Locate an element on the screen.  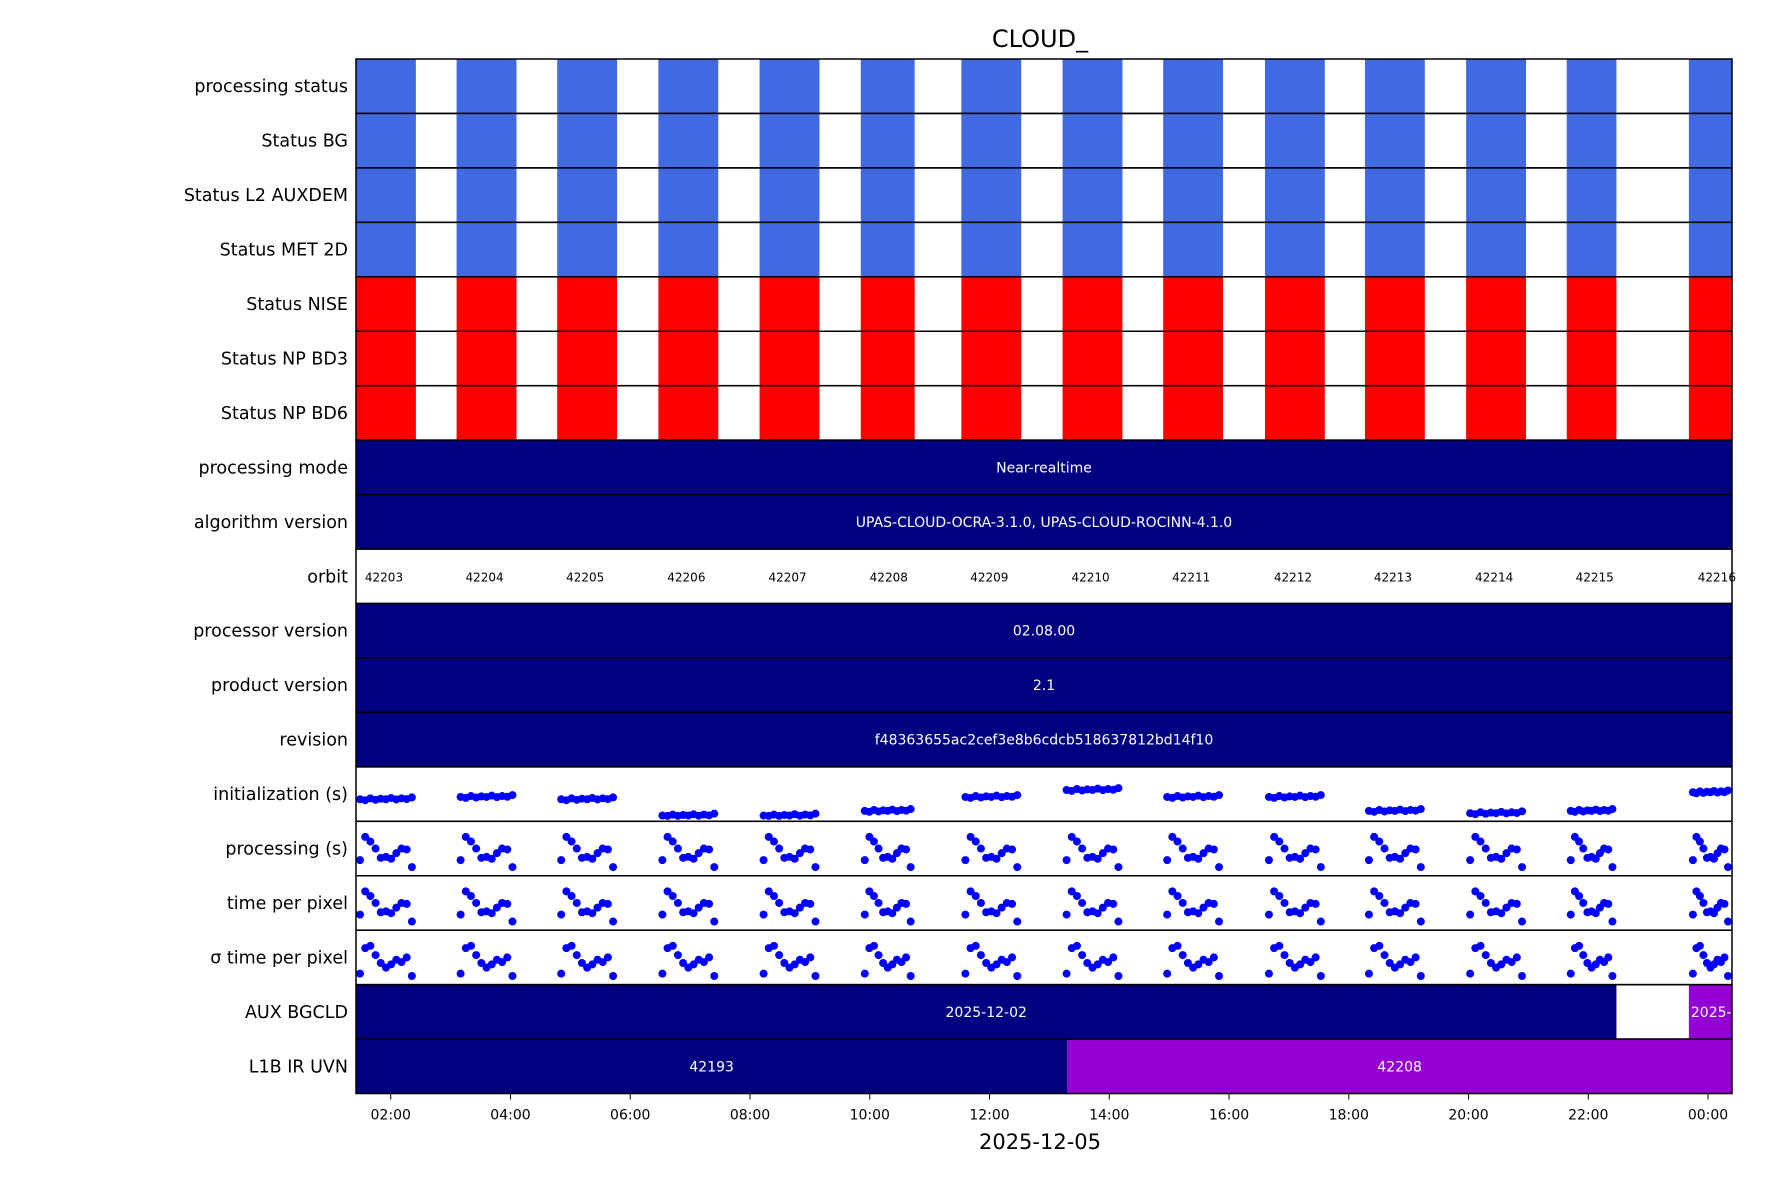
band-label: 2.1 is located at coordinates (1044, 686).